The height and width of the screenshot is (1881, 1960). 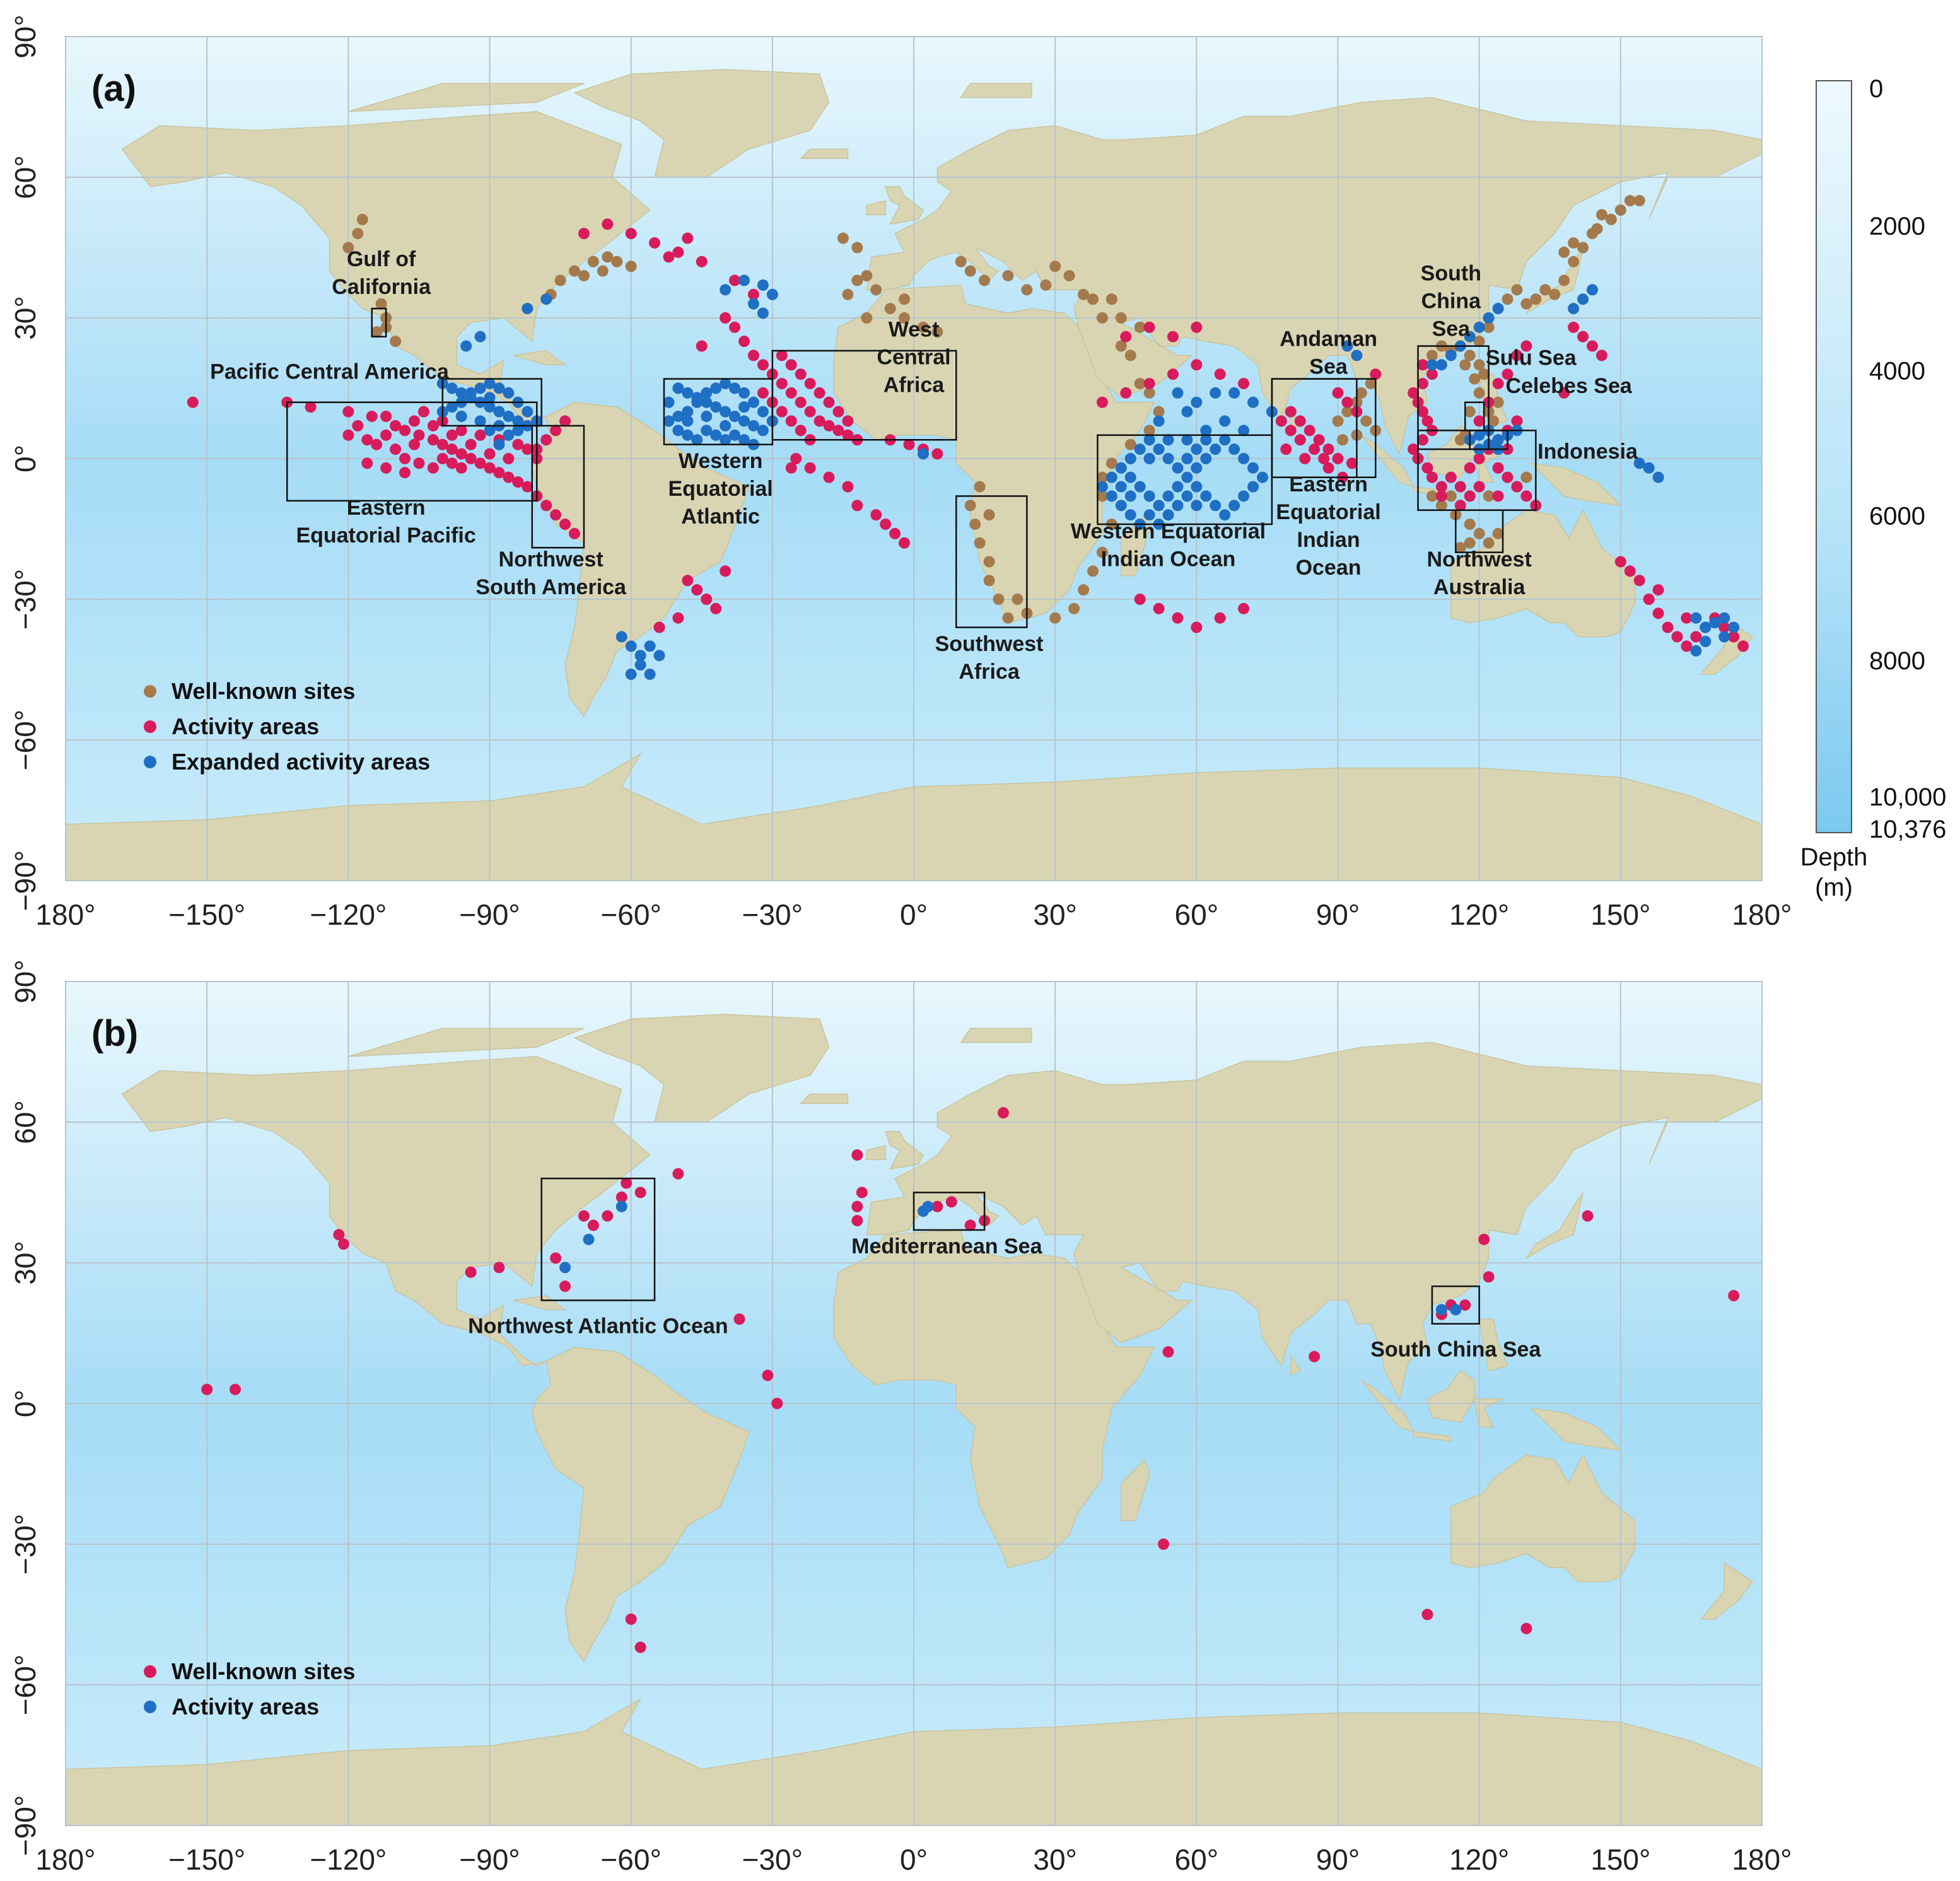 What do you see at coordinates (1328, 339) in the screenshot?
I see `region-label: Andaman` at bounding box center [1328, 339].